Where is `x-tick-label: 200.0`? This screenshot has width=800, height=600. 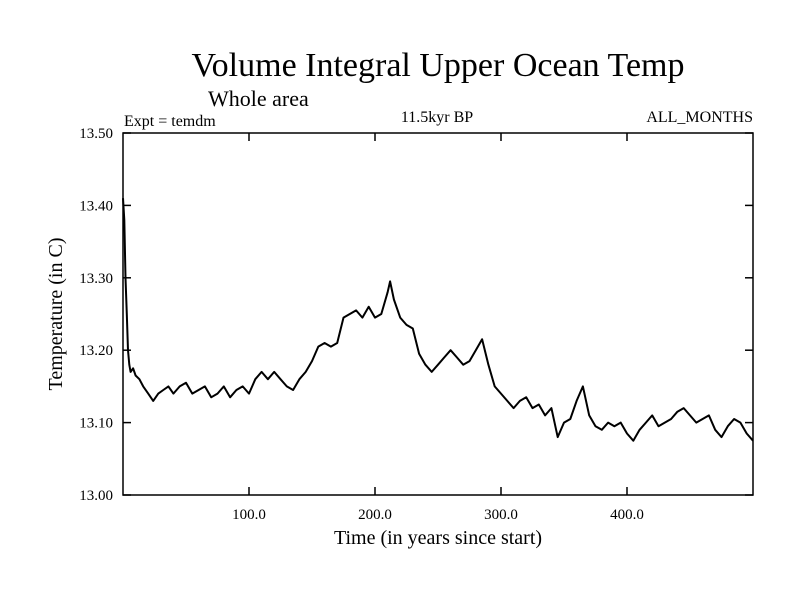 x-tick-label: 200.0 is located at coordinates (375, 515).